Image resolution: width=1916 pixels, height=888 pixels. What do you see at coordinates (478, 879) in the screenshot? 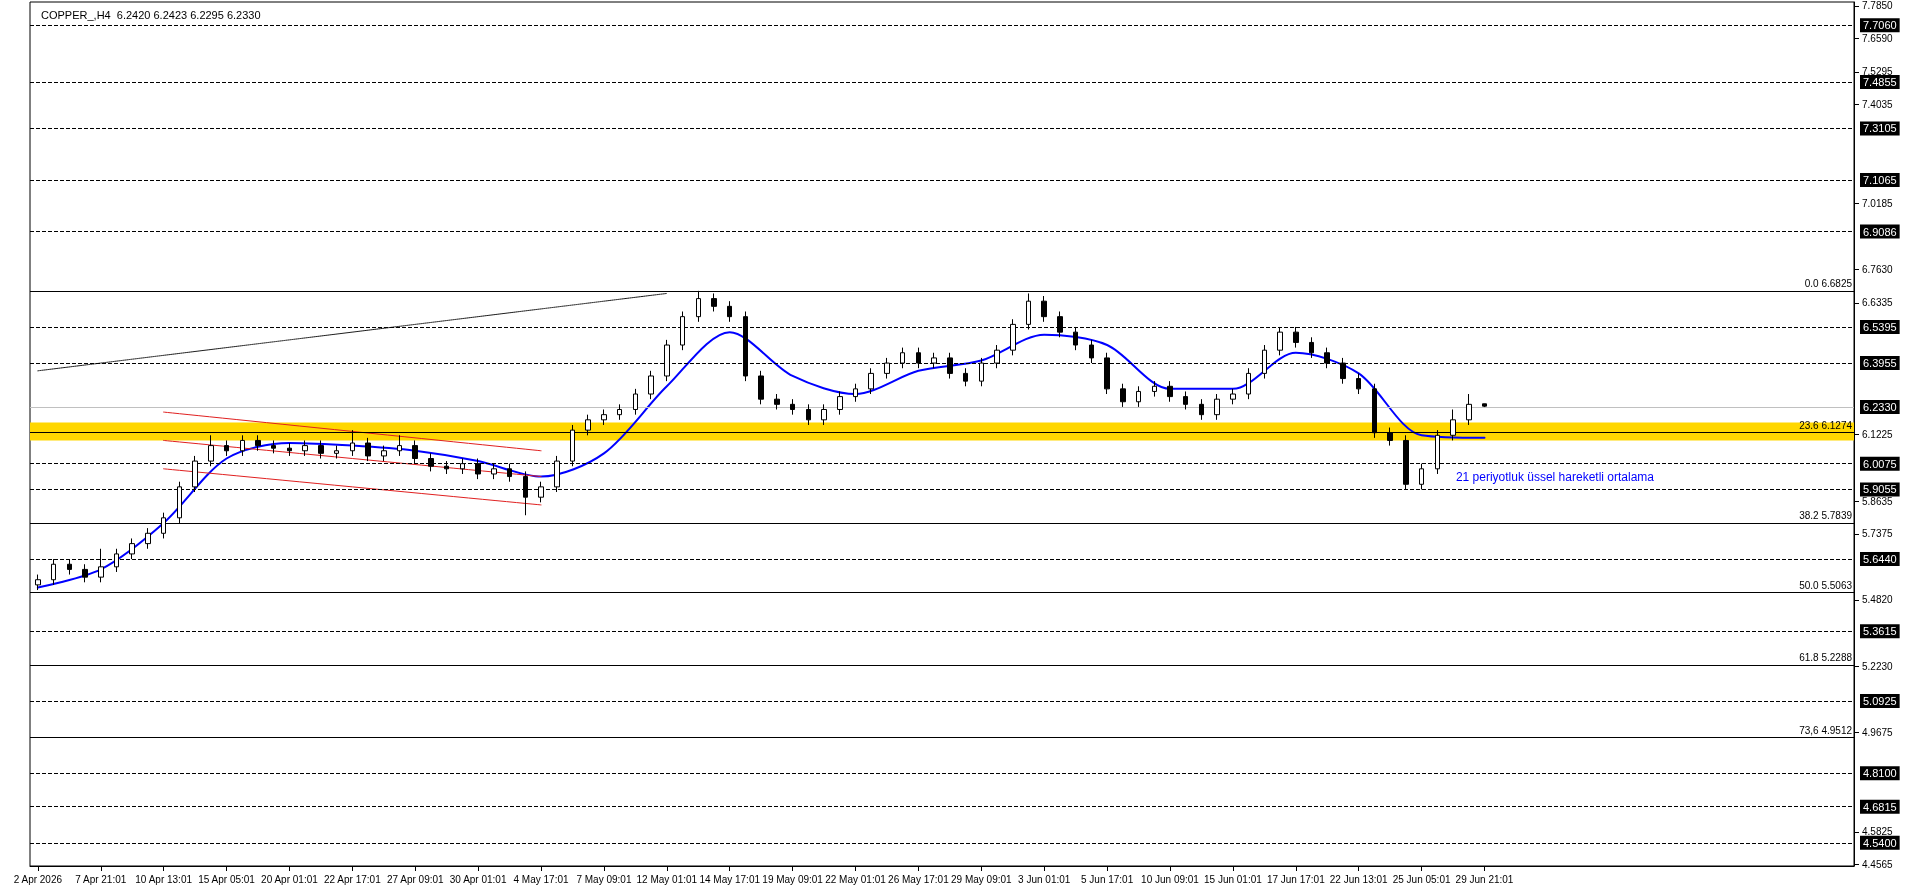
I see `x-tick-label: 30 Apr 01:01` at bounding box center [478, 879].